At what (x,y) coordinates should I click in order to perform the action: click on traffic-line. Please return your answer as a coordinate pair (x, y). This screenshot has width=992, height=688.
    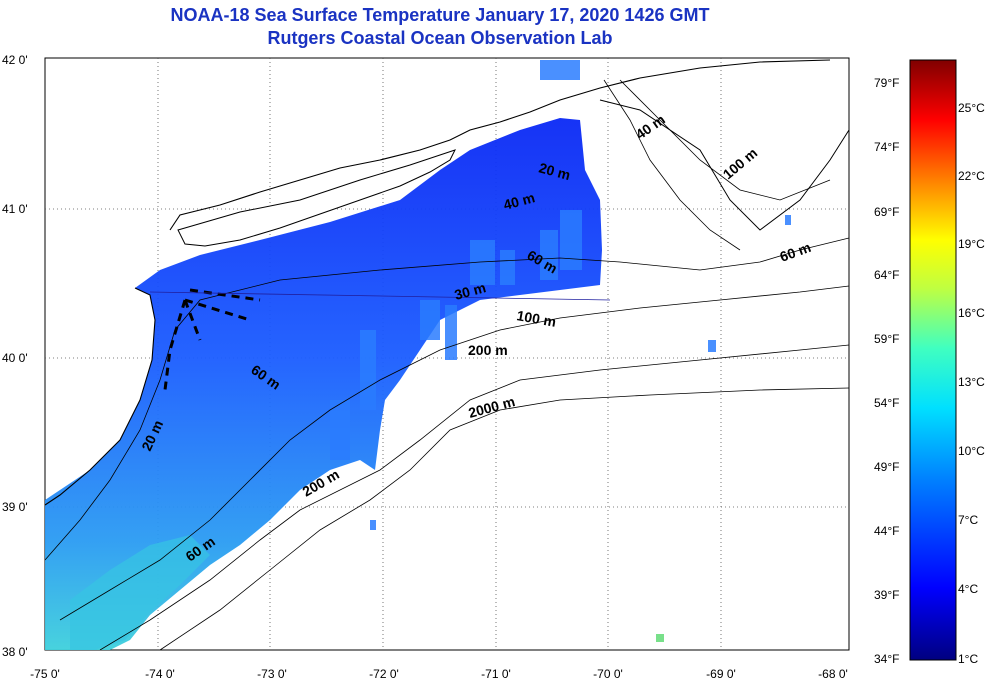
    Looking at the image, I should click on (380, 296).